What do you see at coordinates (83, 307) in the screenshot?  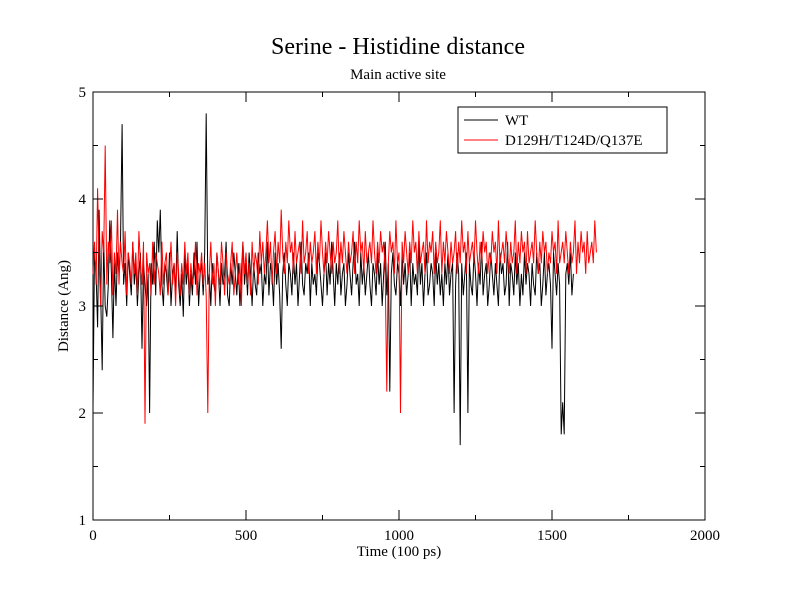 I see `y-tick-label: 3` at bounding box center [83, 307].